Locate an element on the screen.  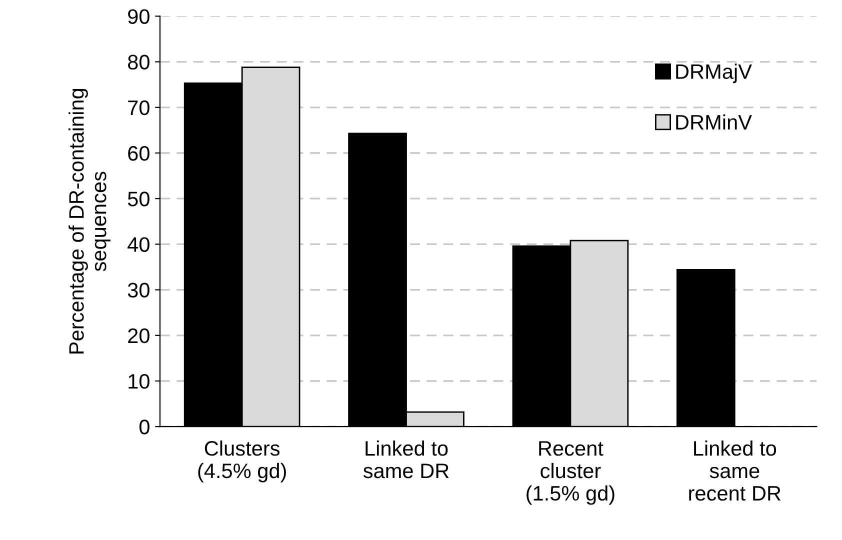
y-tick-label: 0 is located at coordinates (144, 427).